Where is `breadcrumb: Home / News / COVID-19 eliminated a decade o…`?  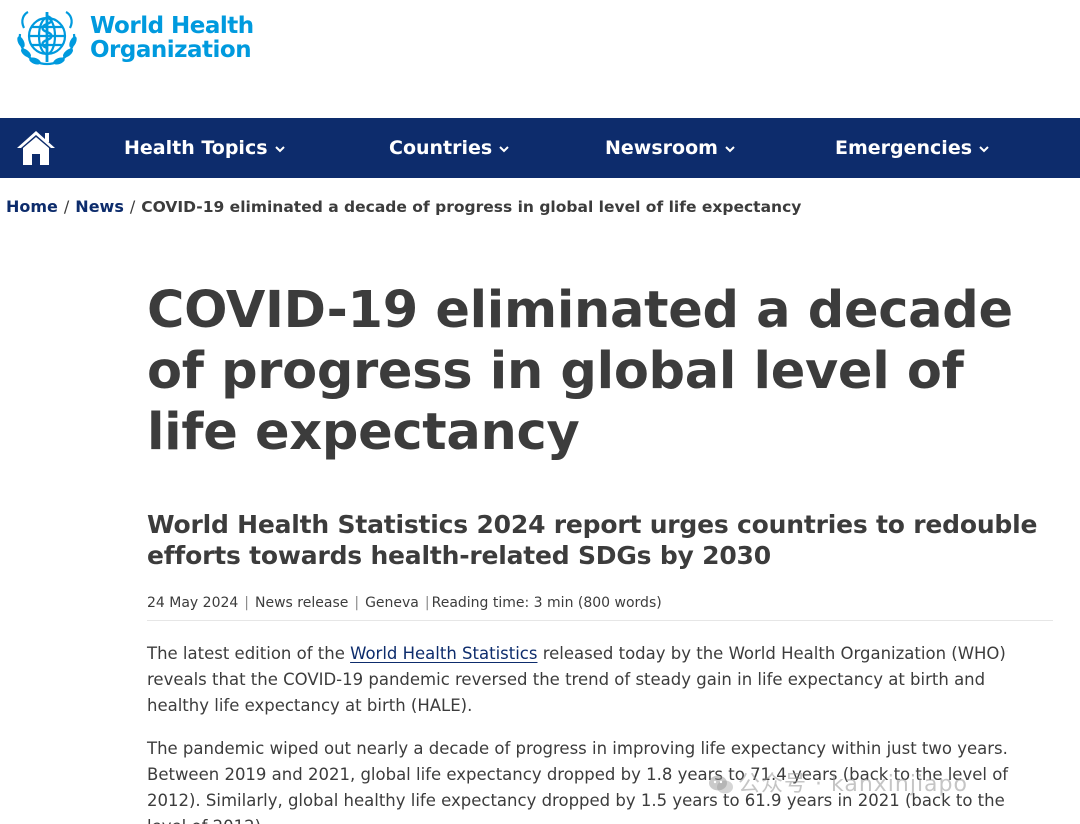
breadcrumb: Home / News / COVID-19 eliminated a decade o… is located at coordinates (403, 206).